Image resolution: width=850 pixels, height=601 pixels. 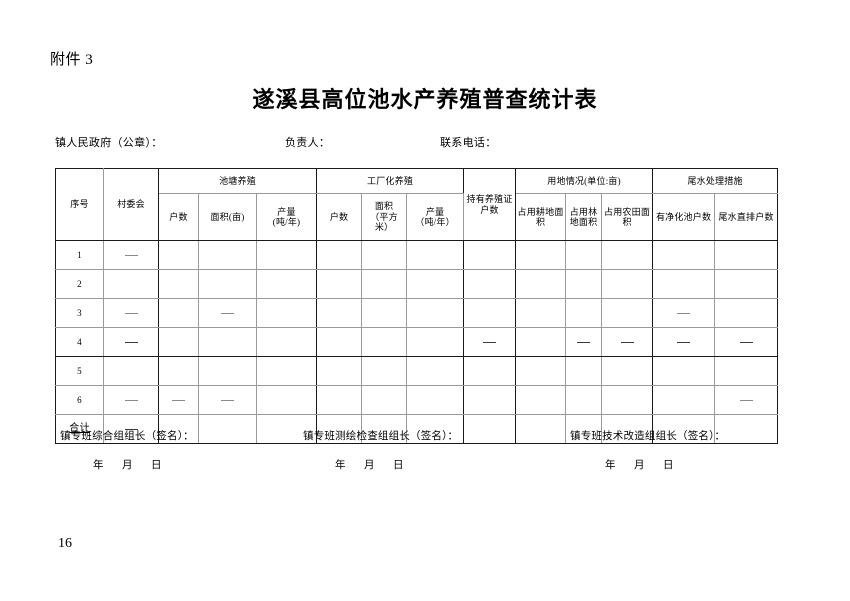 I want to click on cell-seq: 4, so click(x=79, y=342).